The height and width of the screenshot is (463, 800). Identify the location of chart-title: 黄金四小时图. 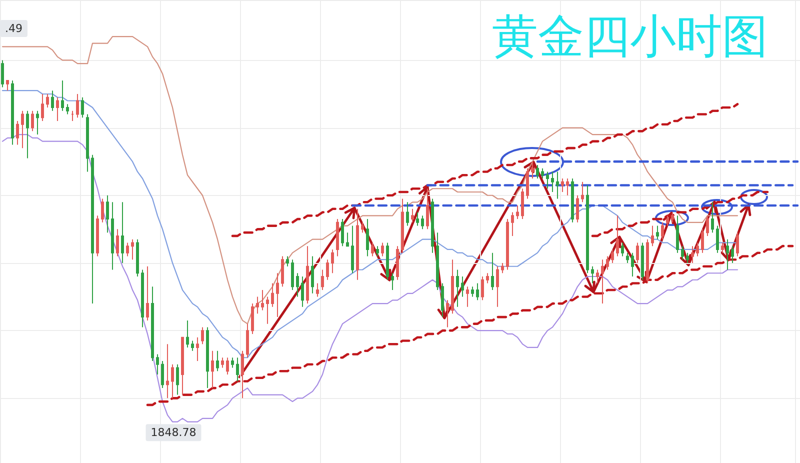
(630, 36).